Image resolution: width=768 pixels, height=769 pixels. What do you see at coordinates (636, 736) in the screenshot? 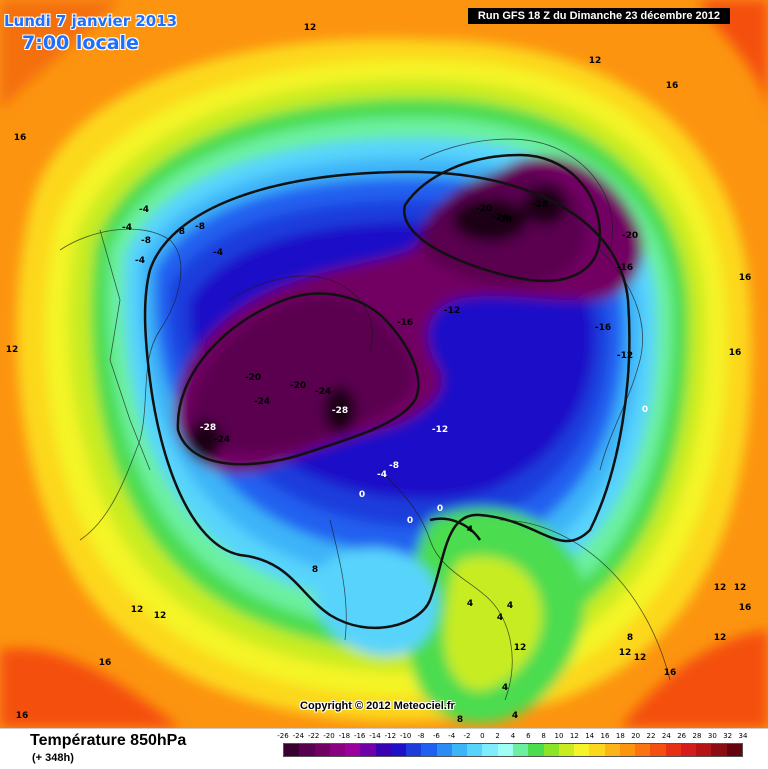
I see `legend-label: 20` at bounding box center [636, 736].